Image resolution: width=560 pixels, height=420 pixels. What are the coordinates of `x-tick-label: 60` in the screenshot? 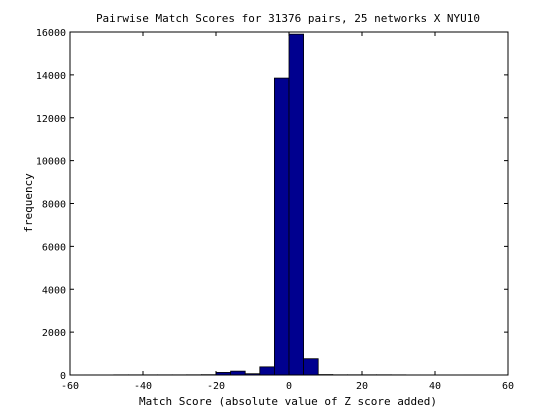 It's located at (508, 386).